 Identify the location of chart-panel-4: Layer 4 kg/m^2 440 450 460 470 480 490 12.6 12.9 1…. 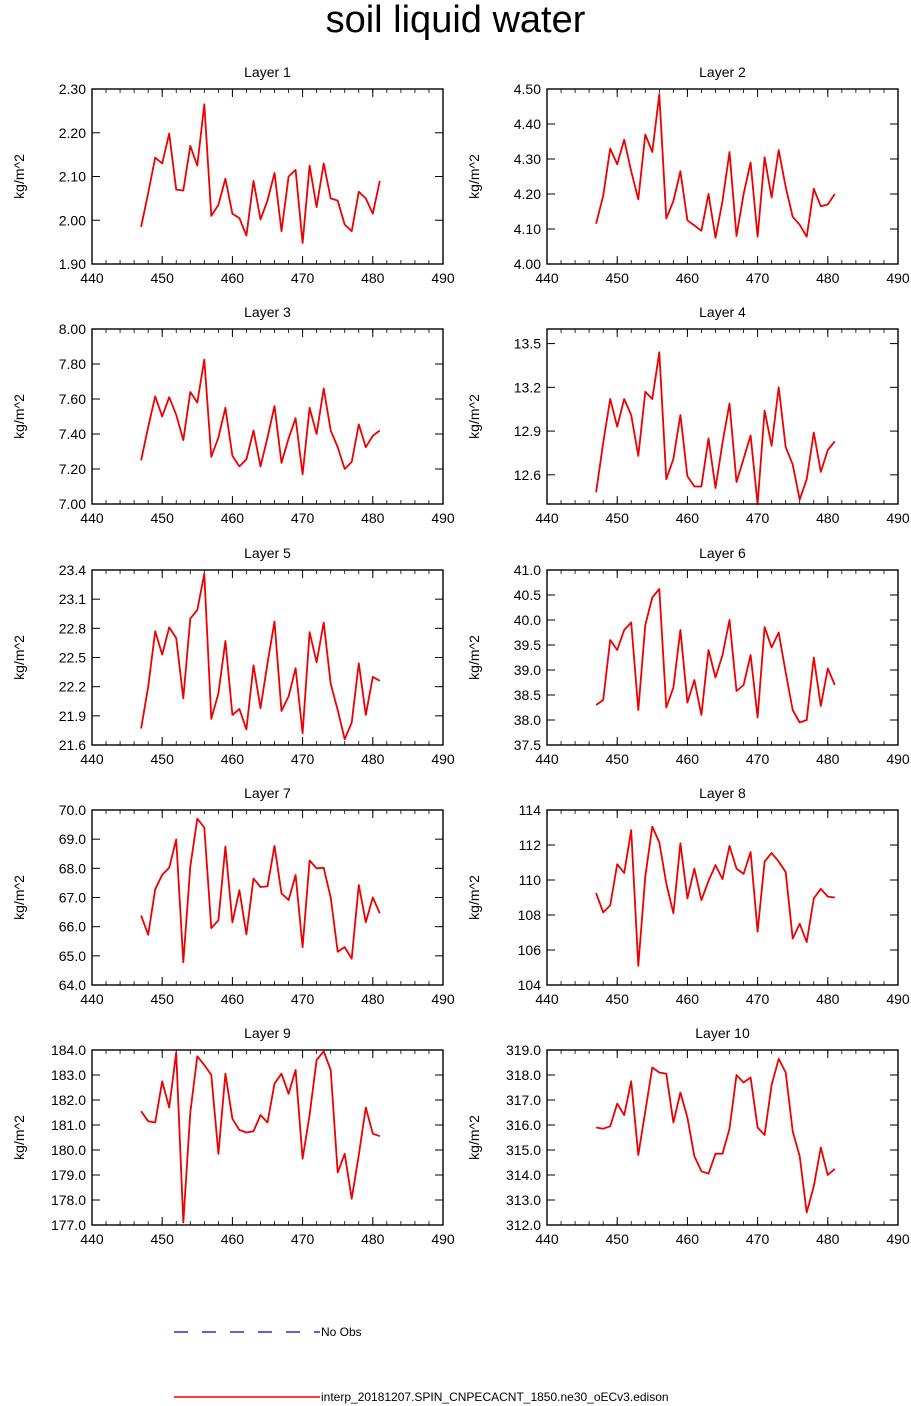
(688, 415).